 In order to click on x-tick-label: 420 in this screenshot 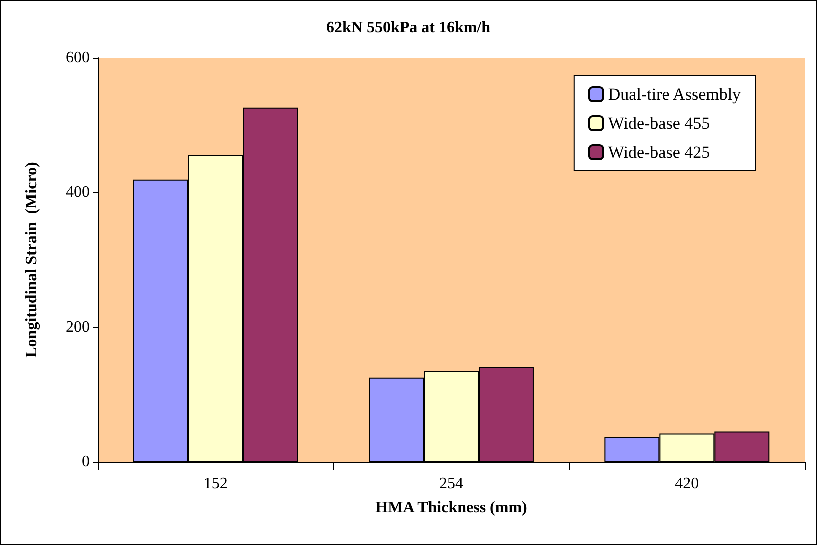, I will do `click(687, 484)`.